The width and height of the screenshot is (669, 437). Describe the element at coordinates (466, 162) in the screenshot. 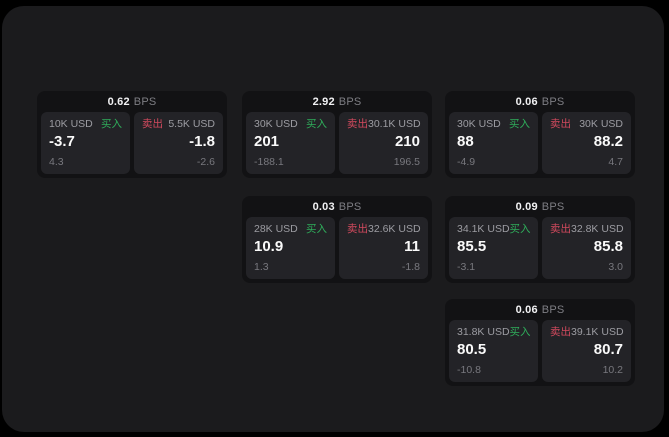

I see `buy-sub-value: -4.9` at that location.